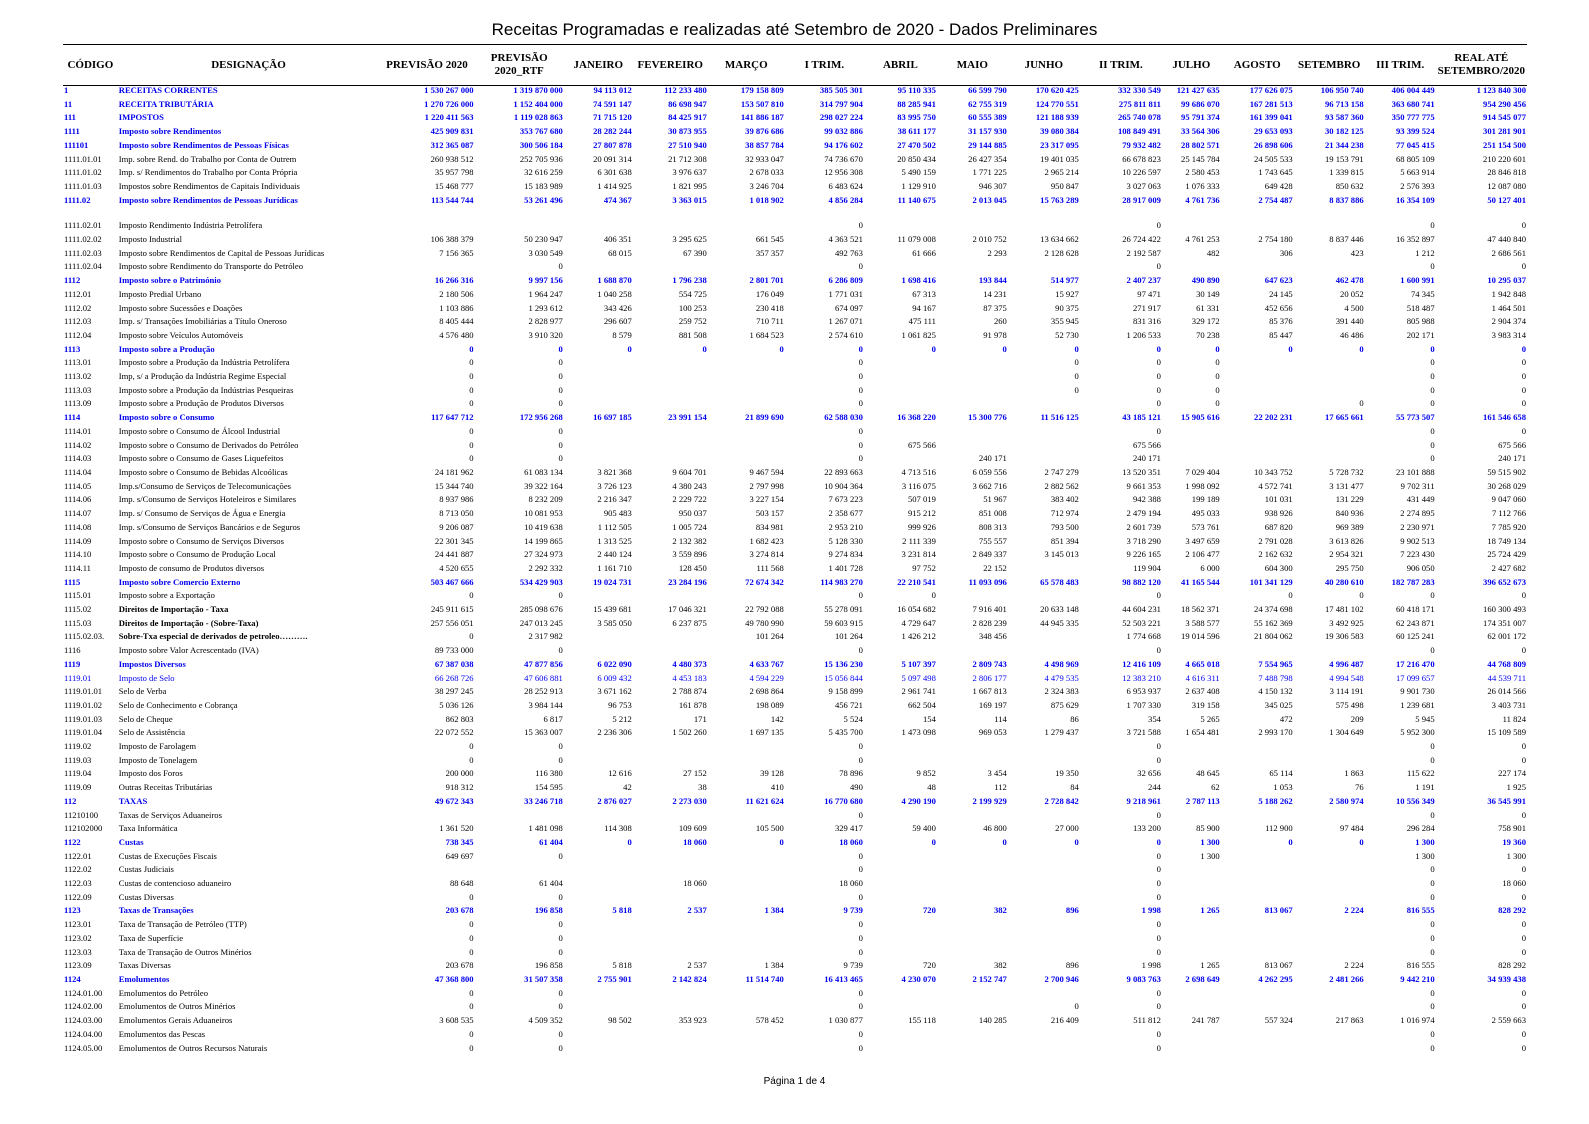 The height and width of the screenshot is (1124, 1589). What do you see at coordinates (1205, 704) in the screenshot?
I see `row-value: 319 158` at bounding box center [1205, 704].